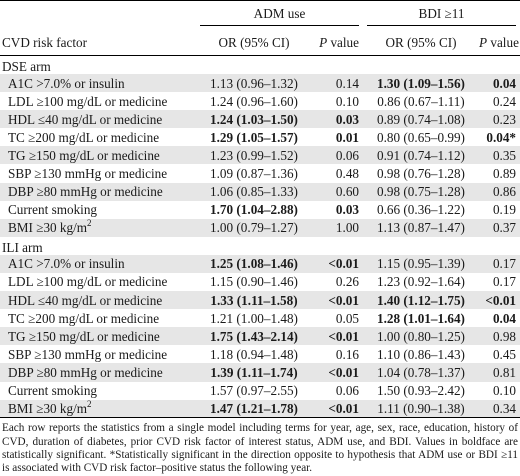 The image size is (520, 476). What do you see at coordinates (337, 83) in the screenshot?
I see `adm-p-value-cell: 0.14` at bounding box center [337, 83].